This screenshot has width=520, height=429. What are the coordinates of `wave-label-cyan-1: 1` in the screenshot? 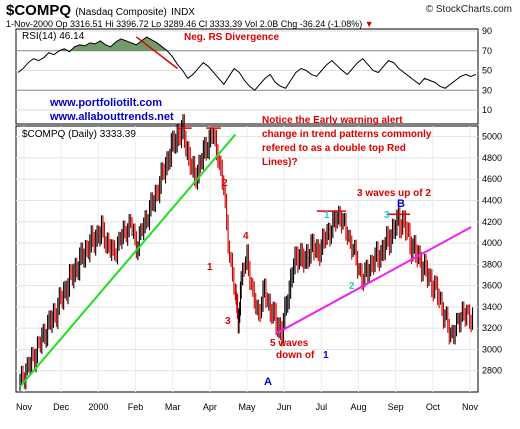 It's located at (327, 215).